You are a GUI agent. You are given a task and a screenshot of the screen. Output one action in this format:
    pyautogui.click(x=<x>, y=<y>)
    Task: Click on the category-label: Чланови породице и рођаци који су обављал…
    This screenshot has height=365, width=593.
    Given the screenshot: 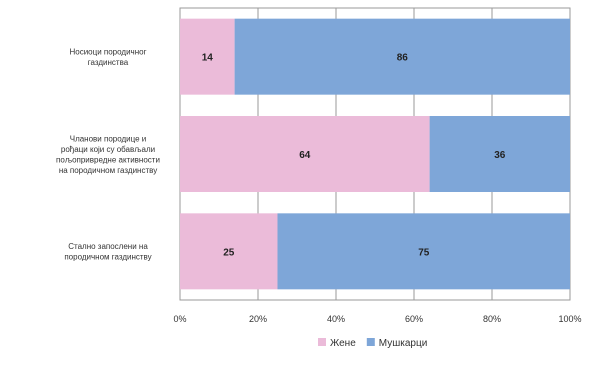 What is the action you would take?
    pyautogui.click(x=108, y=154)
    